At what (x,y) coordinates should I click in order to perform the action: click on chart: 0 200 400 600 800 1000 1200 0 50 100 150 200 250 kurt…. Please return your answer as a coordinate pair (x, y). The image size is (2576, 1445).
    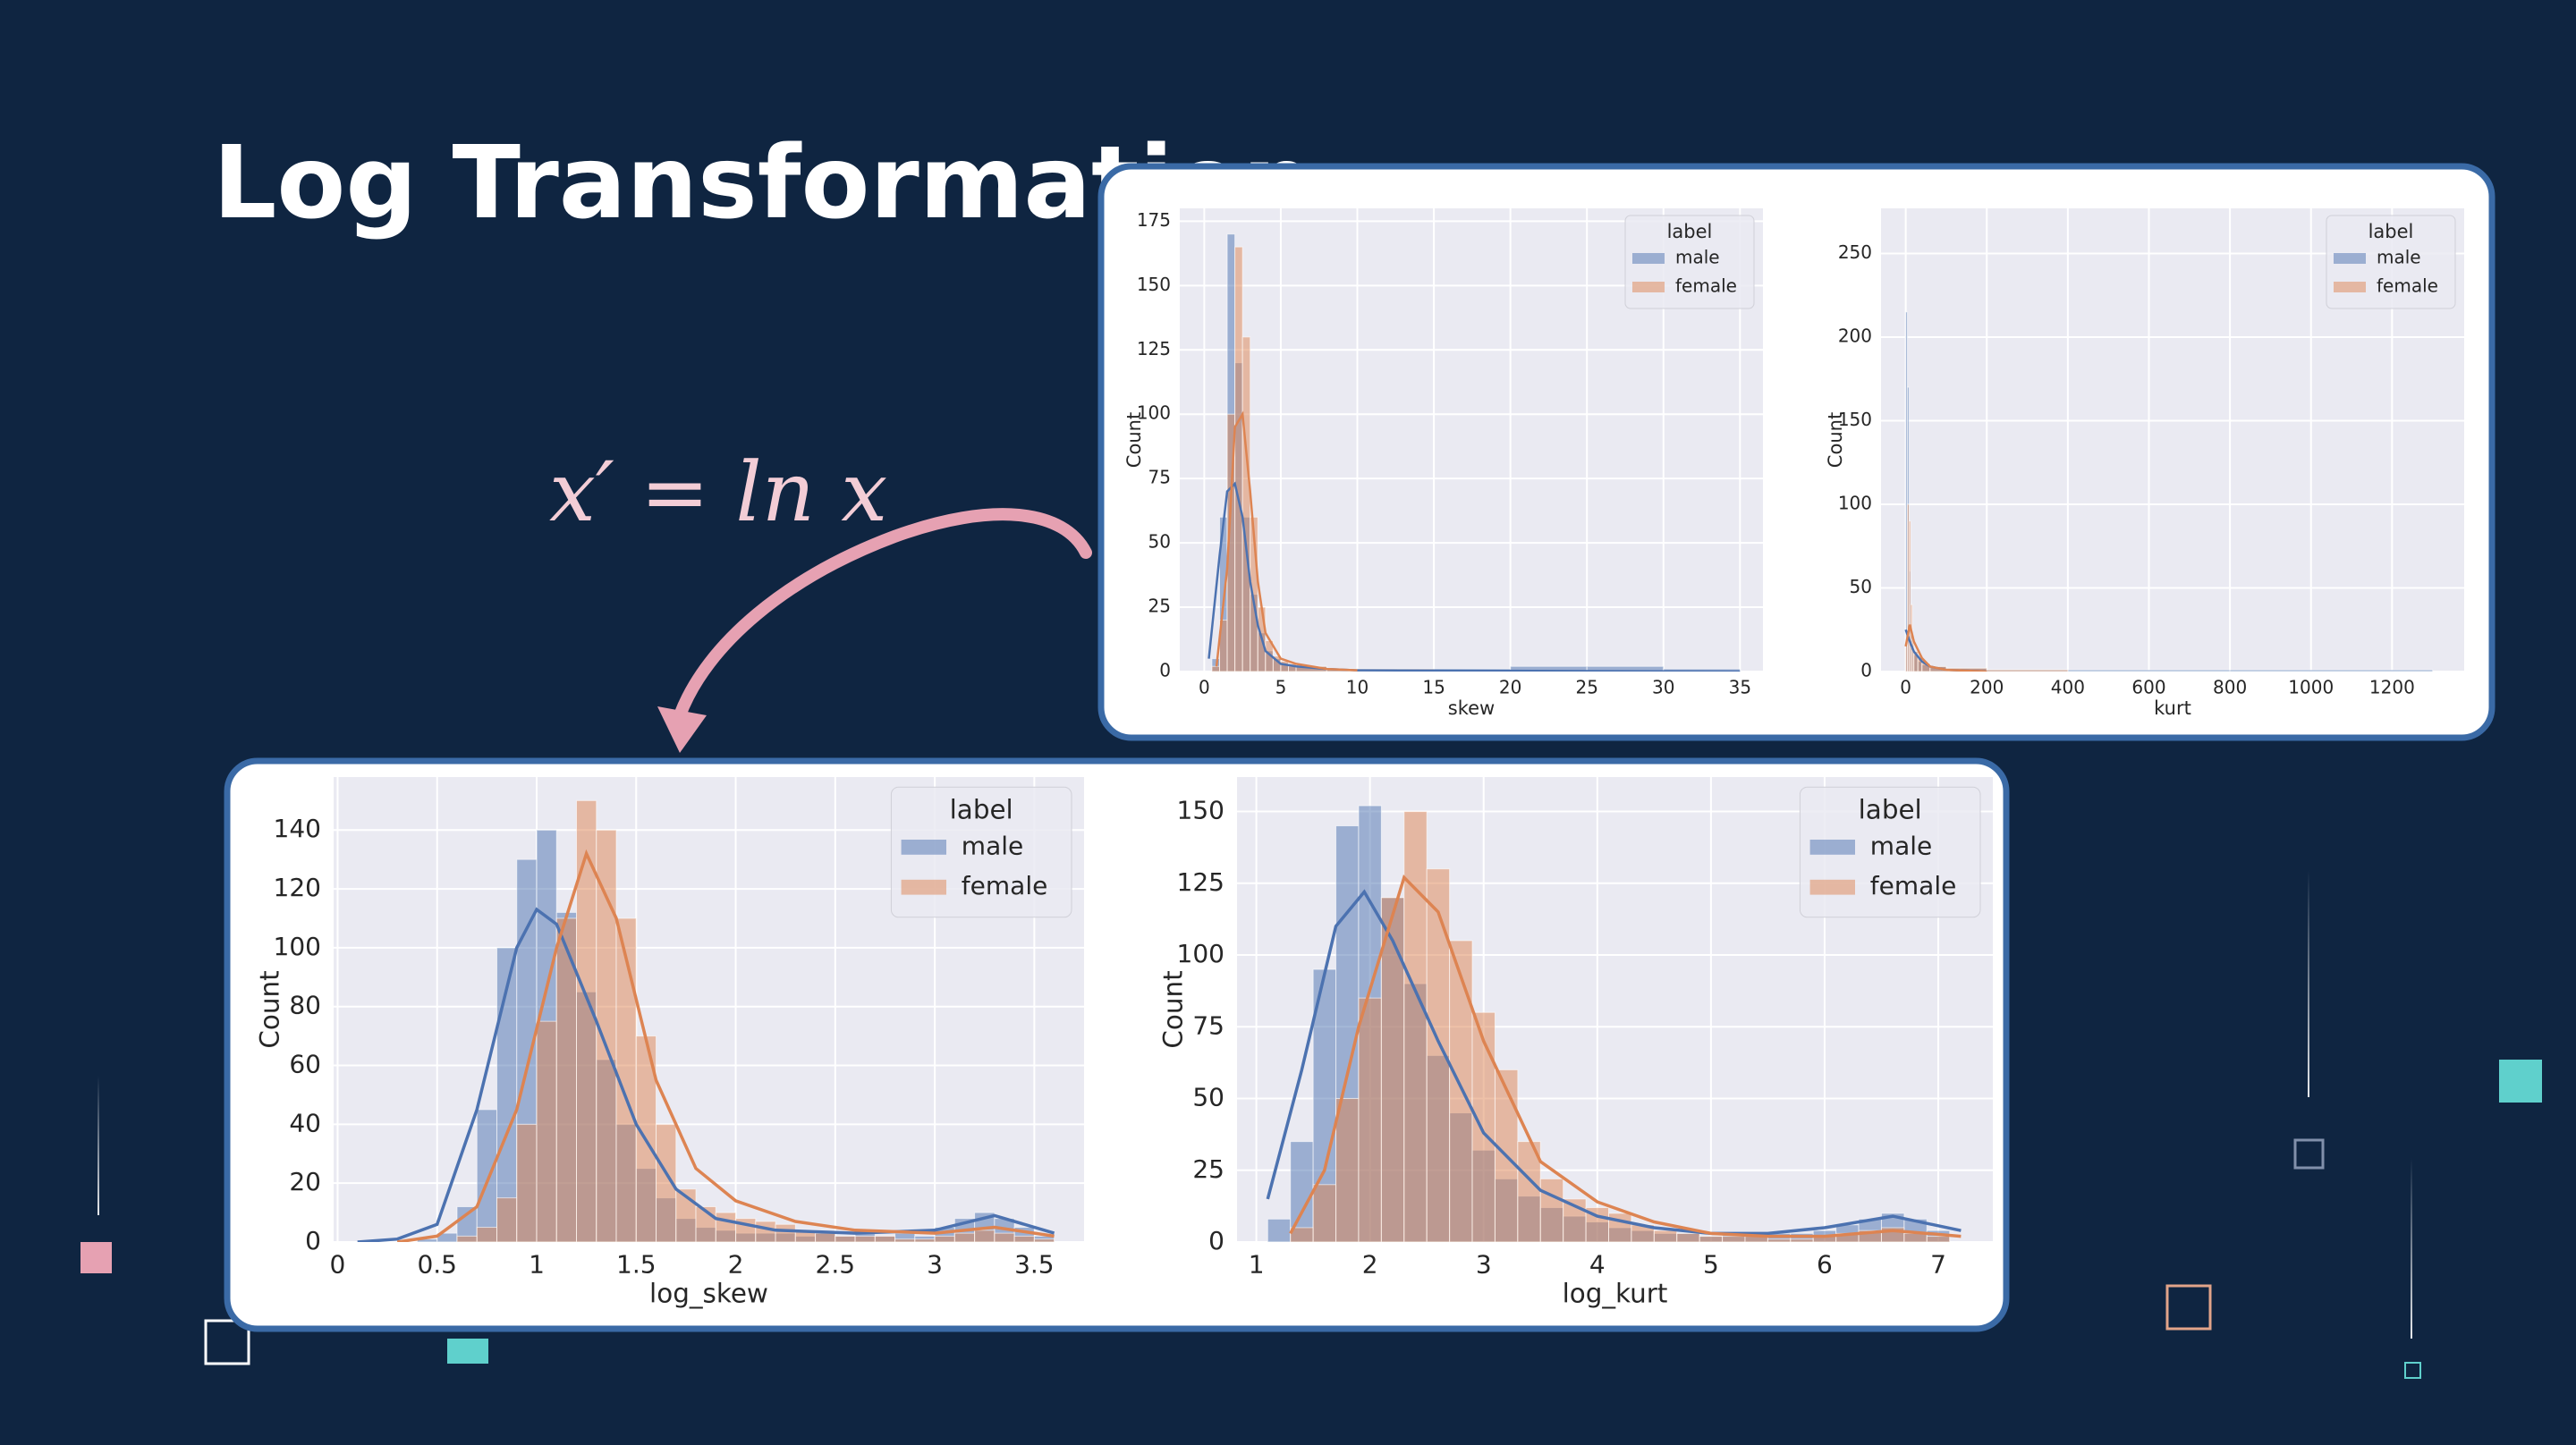
    Looking at the image, I should click on (2144, 463).